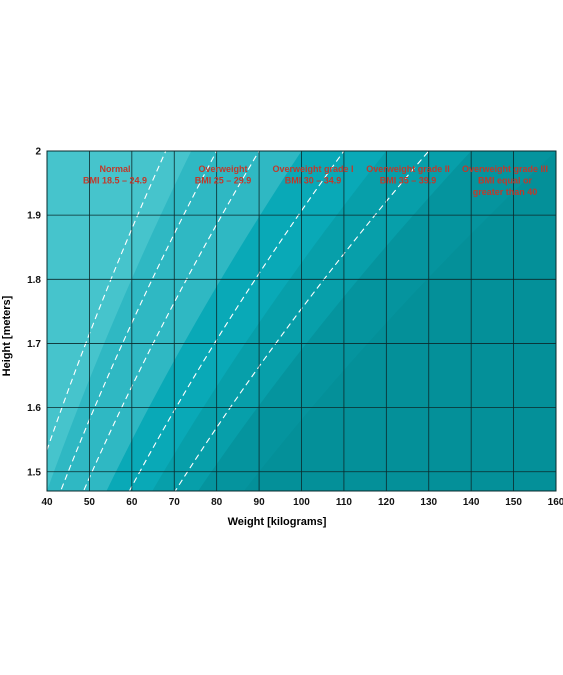 This screenshot has height=675, width=563. Describe the element at coordinates (114, 169) in the screenshot. I see `zone-label-line: Normal` at that location.